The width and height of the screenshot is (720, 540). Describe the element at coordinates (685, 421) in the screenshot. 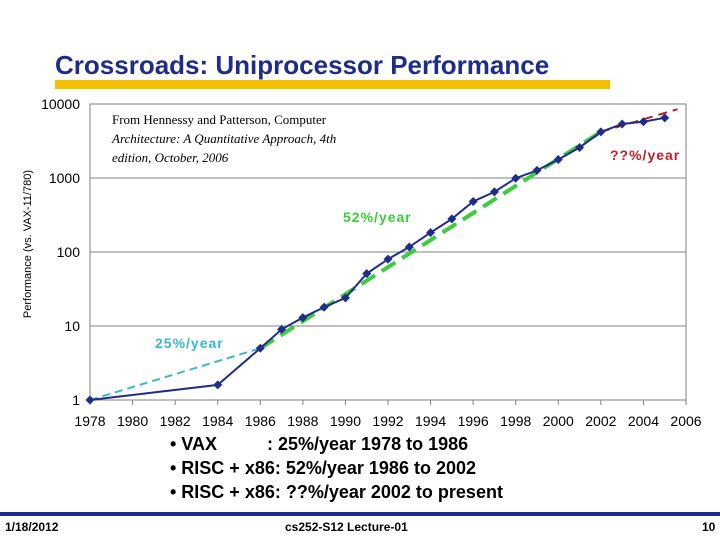

I see `x-tick-label: 2006` at that location.